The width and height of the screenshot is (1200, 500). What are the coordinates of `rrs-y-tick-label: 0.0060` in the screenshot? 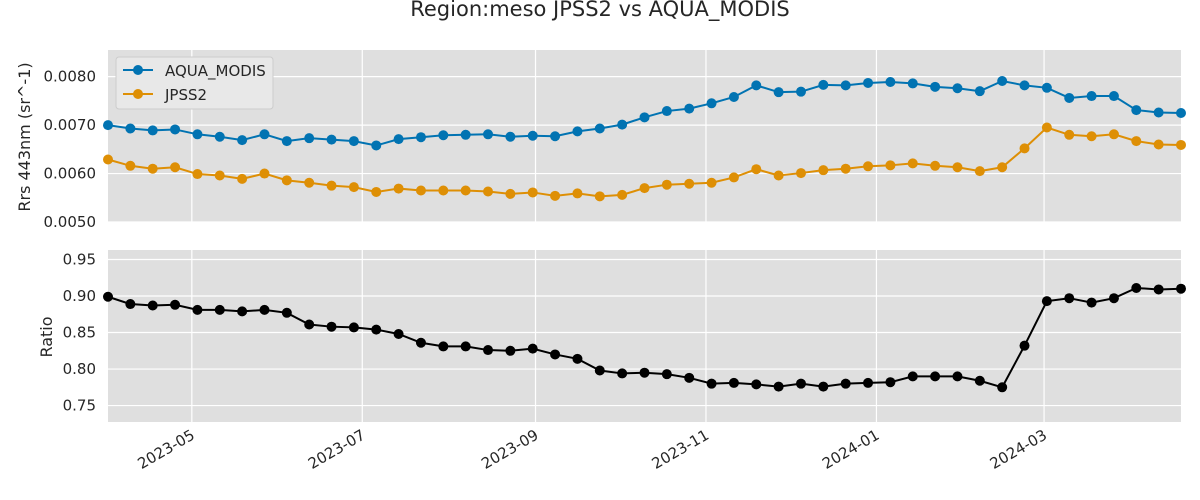 It's located at (70, 174).